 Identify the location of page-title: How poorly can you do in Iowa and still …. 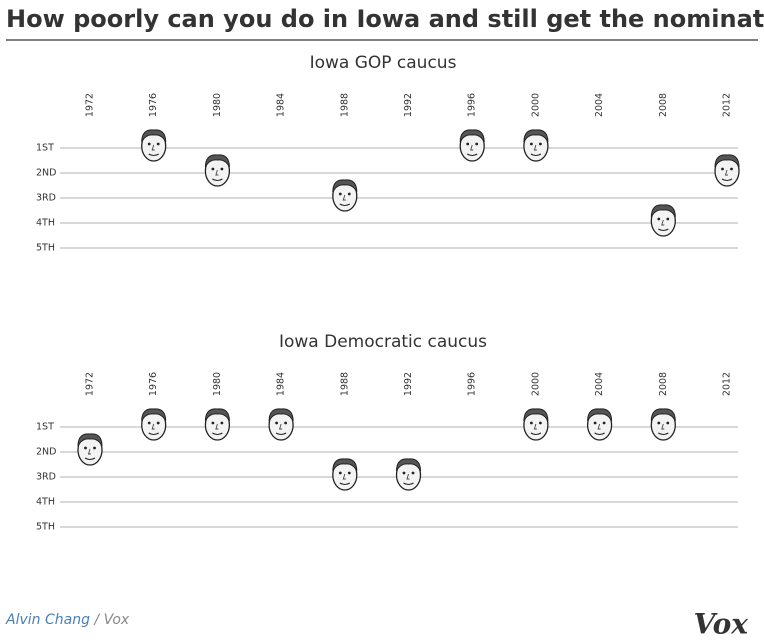
(385, 19).